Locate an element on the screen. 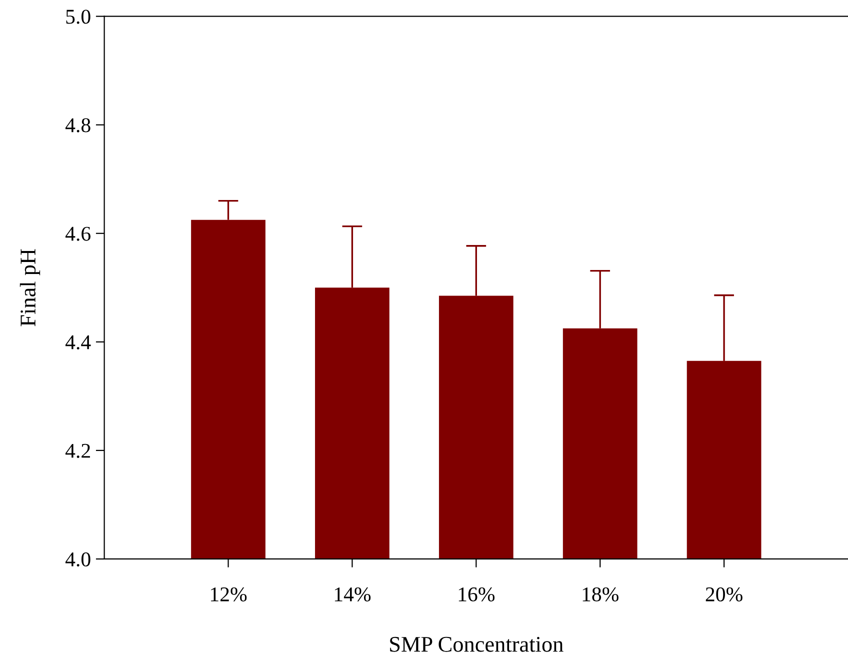 The width and height of the screenshot is (848, 653). x-axis-title: SMP Concentration is located at coordinates (477, 644).